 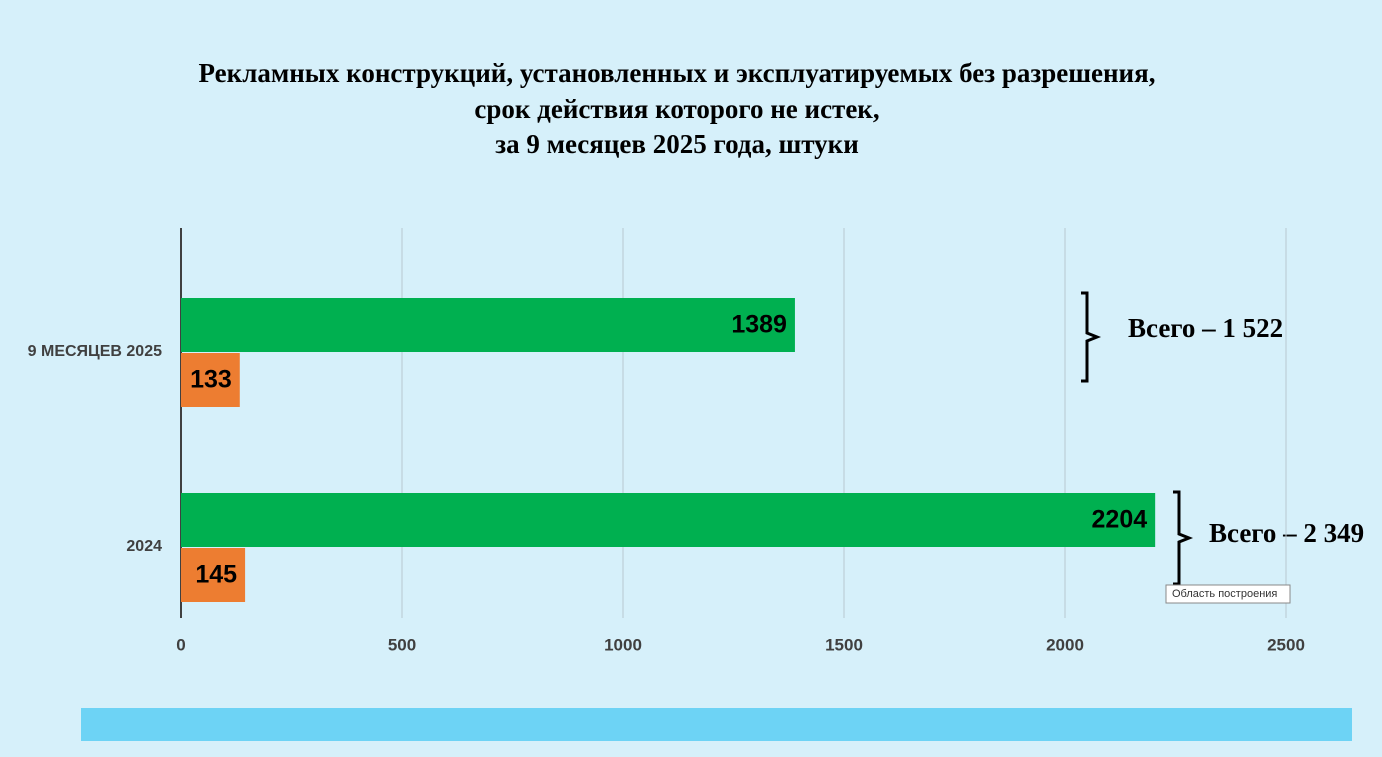 What do you see at coordinates (95, 351) in the screenshot?
I see `y-tick-label: 9 МЕСЯЦЕВ 2025` at bounding box center [95, 351].